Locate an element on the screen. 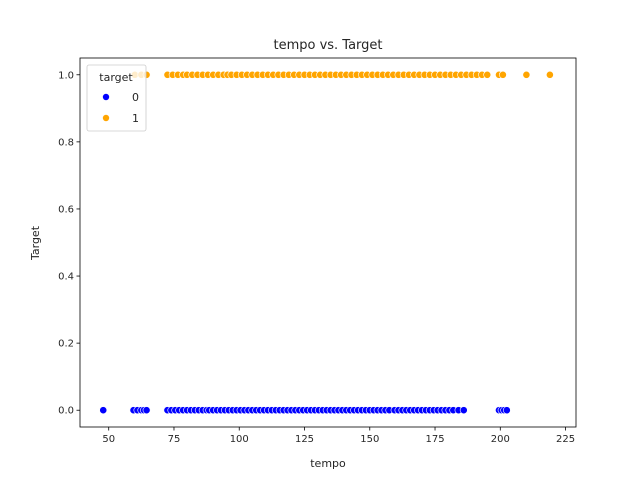 This screenshot has width=640, height=480. y-tick-label: 1.0 is located at coordinates (66, 75).